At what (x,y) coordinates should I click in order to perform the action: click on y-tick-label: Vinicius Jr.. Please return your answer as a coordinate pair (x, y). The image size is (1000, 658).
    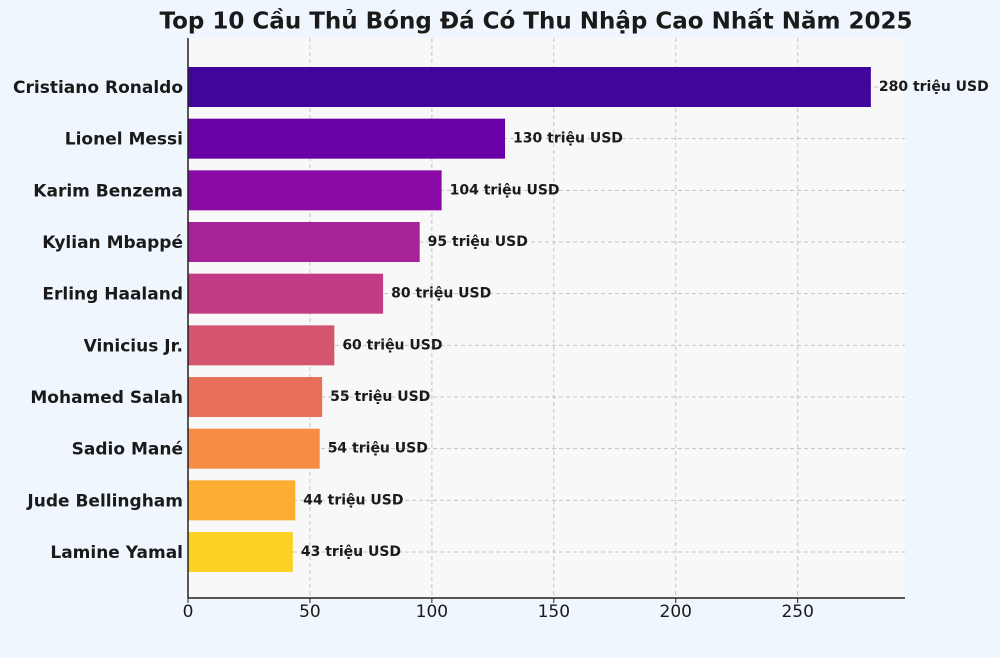
    Looking at the image, I should click on (133, 346).